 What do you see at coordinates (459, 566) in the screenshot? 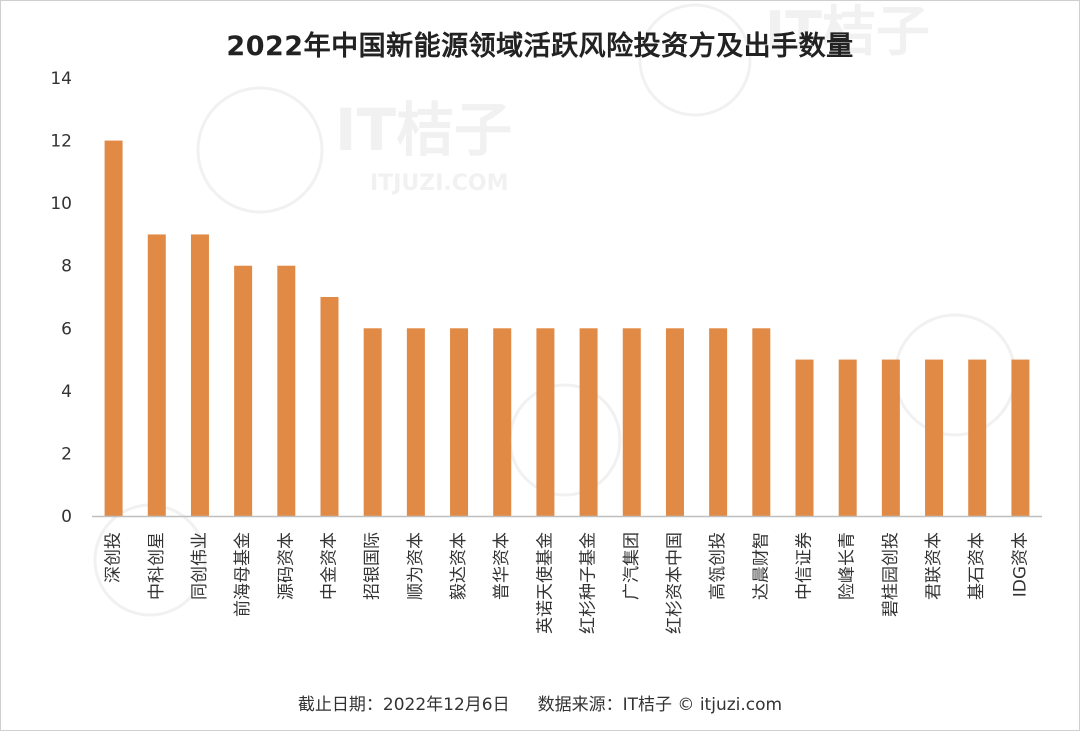
I see `x-tick-label: 毅达资本` at bounding box center [459, 566].